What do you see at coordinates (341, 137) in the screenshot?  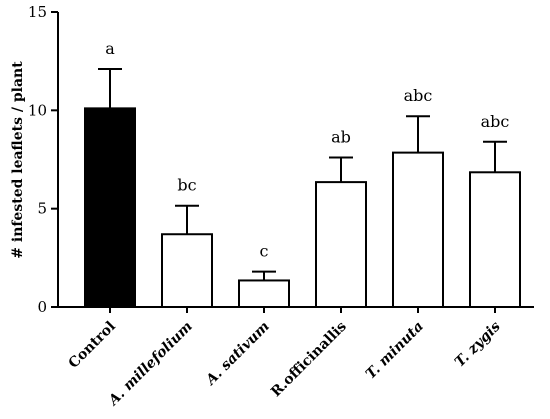 I see `significance-letter: ab` at bounding box center [341, 137].